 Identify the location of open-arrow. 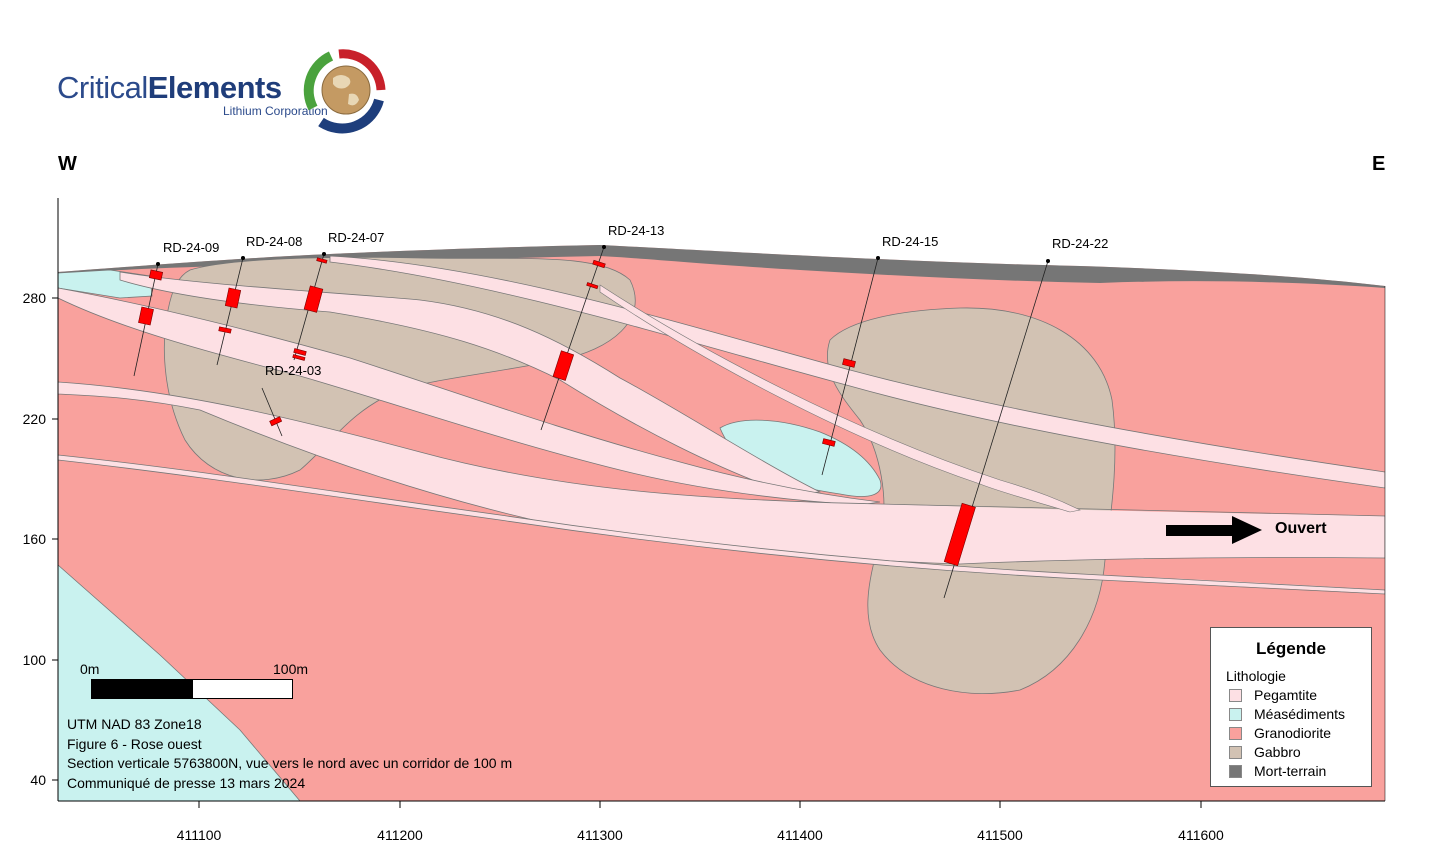
(1214, 530).